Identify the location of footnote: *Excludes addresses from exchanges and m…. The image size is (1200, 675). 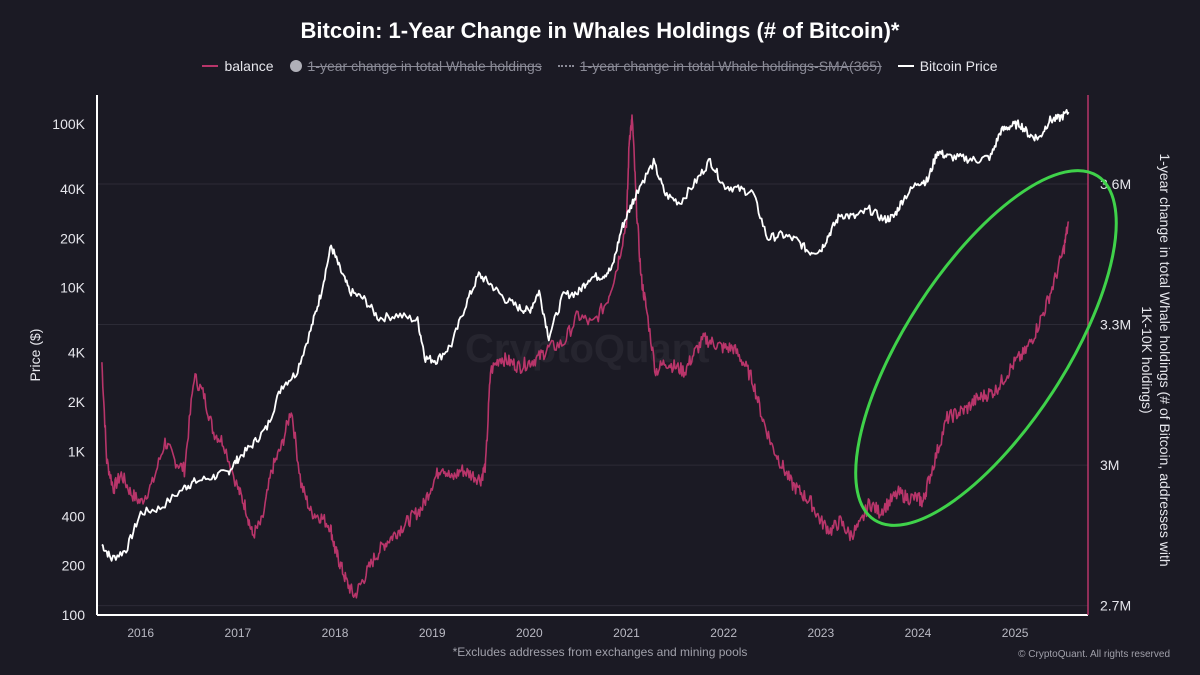
(600, 652).